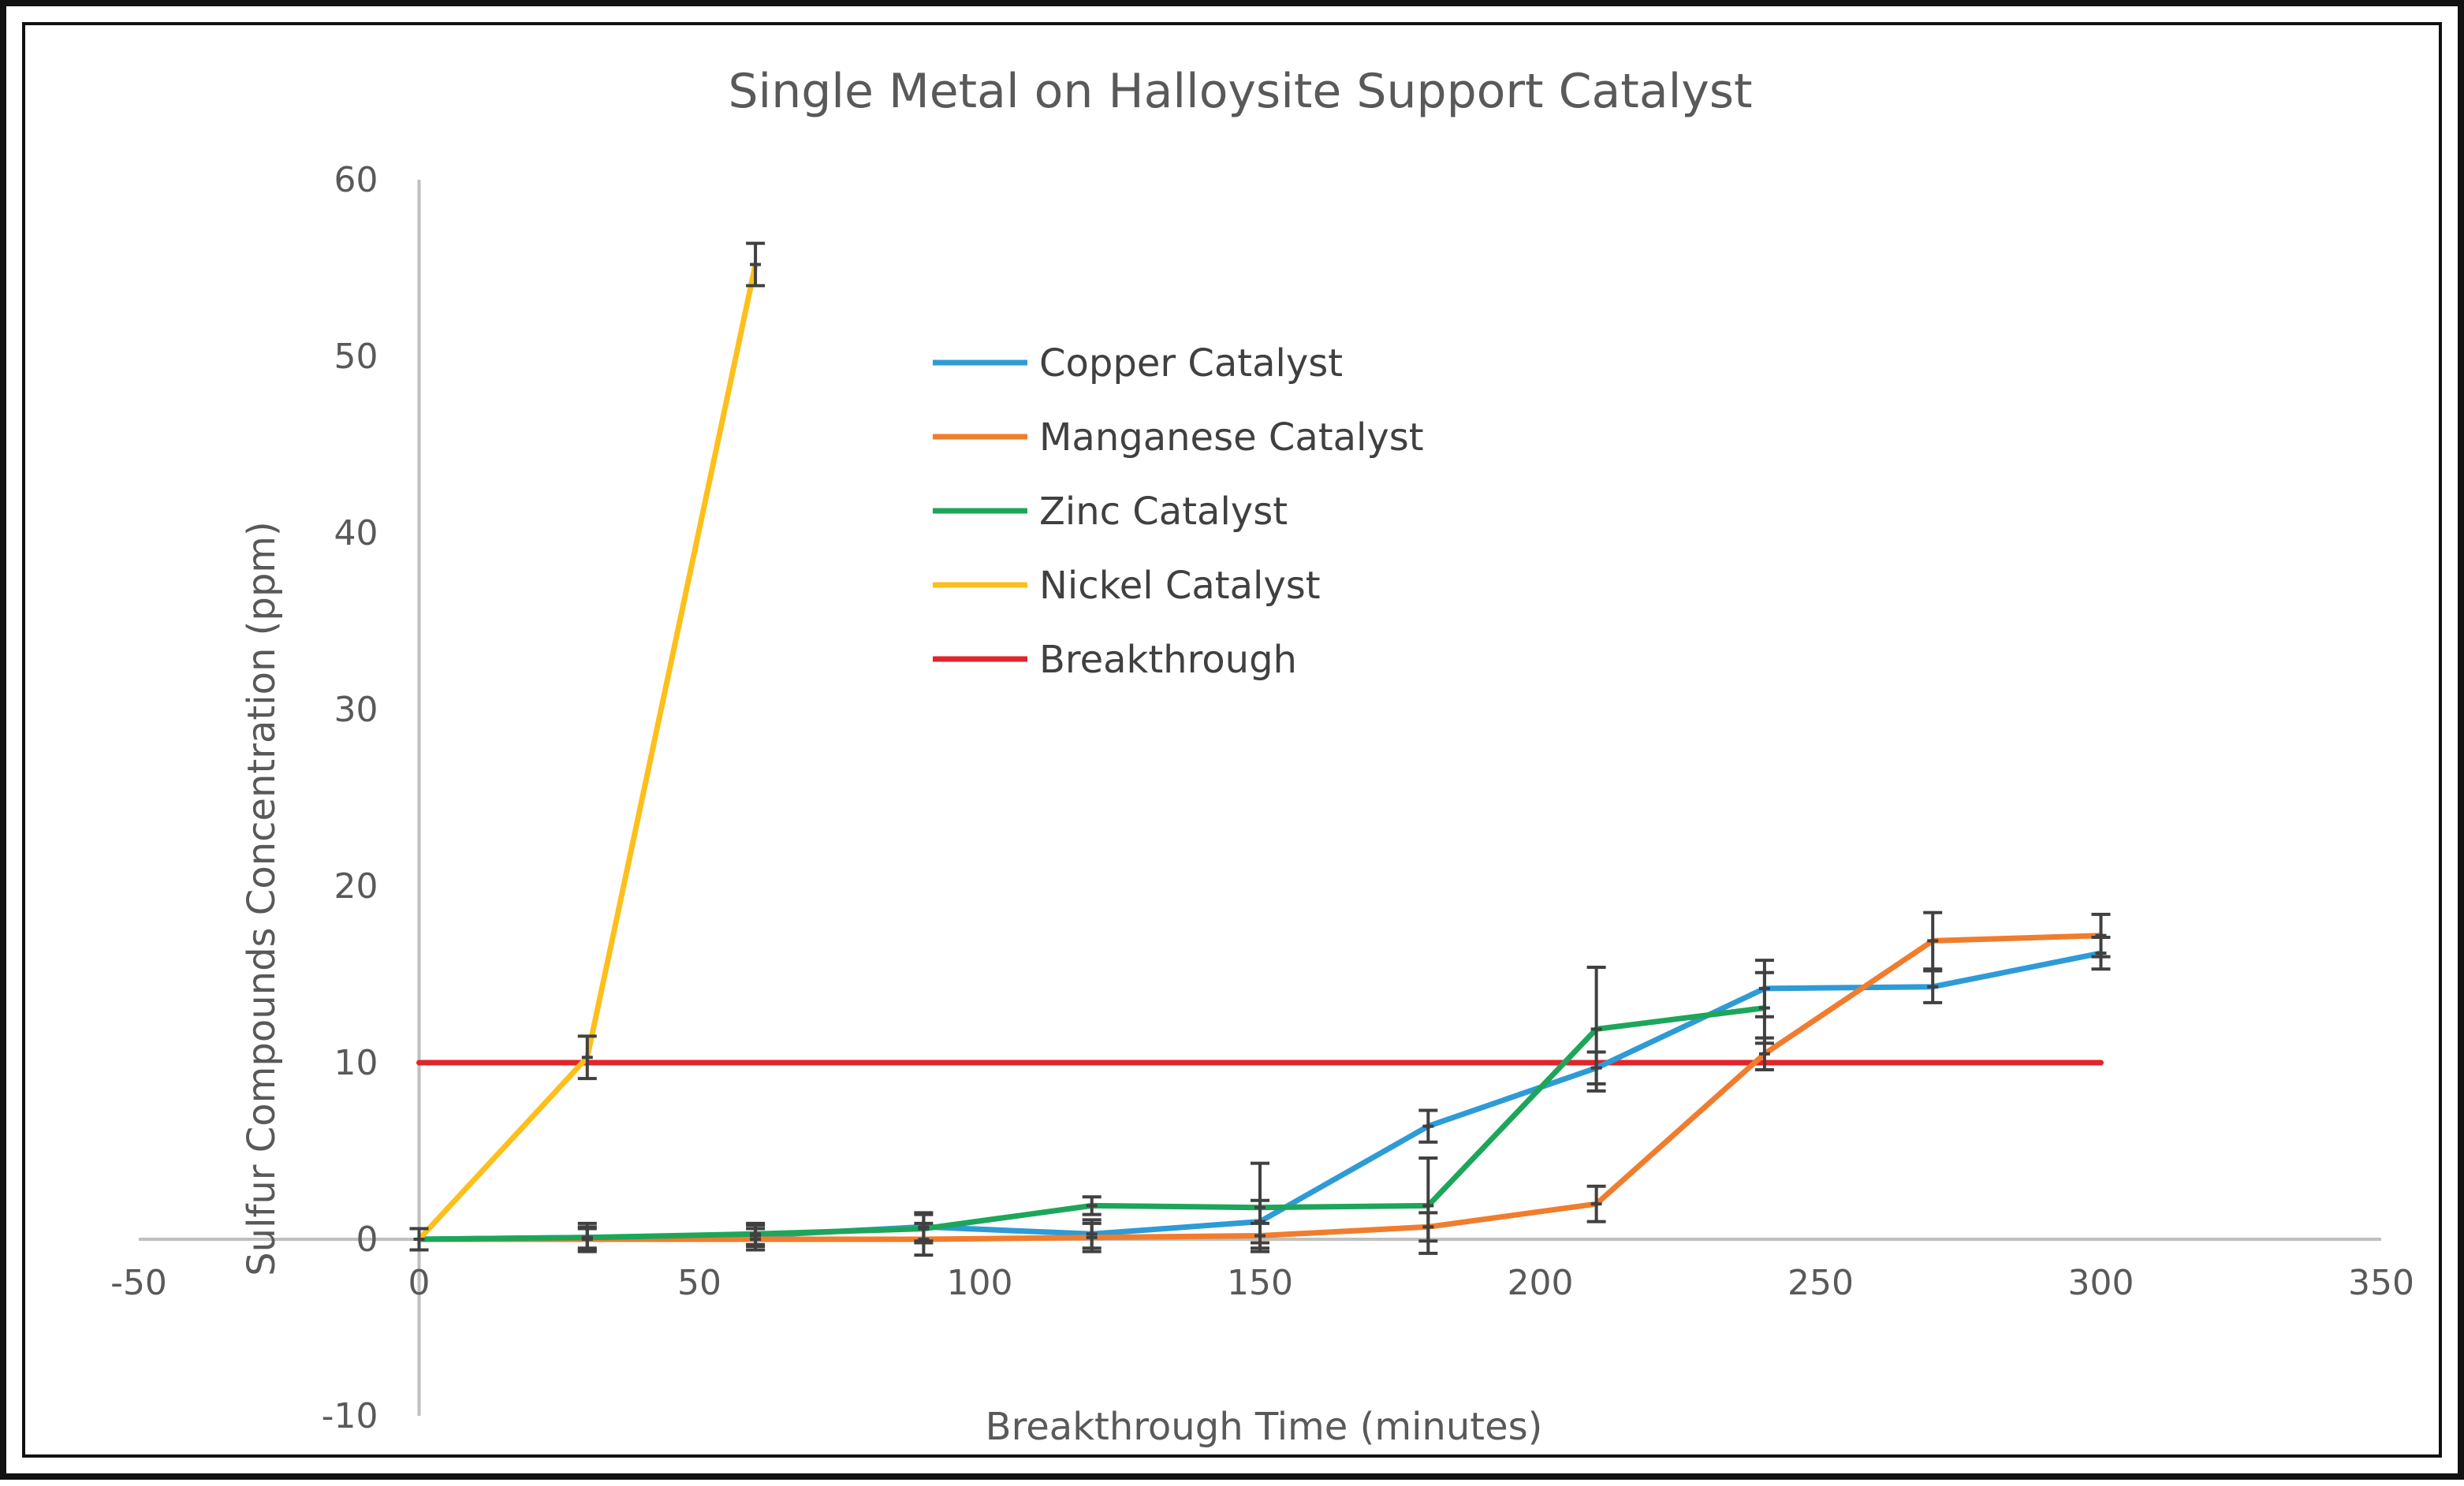 The width and height of the screenshot is (2464, 1486). I want to click on x-tick-label: 300, so click(2101, 1283).